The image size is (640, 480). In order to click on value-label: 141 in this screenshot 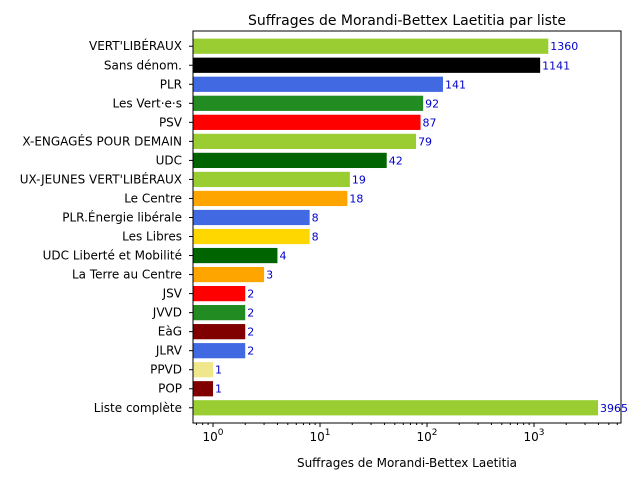, I will do `click(455, 84)`.